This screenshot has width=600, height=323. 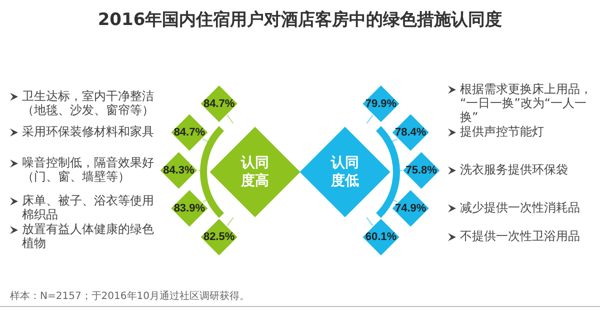 What do you see at coordinates (178, 170) in the screenshot?
I see `data-label: 84.3%` at bounding box center [178, 170].